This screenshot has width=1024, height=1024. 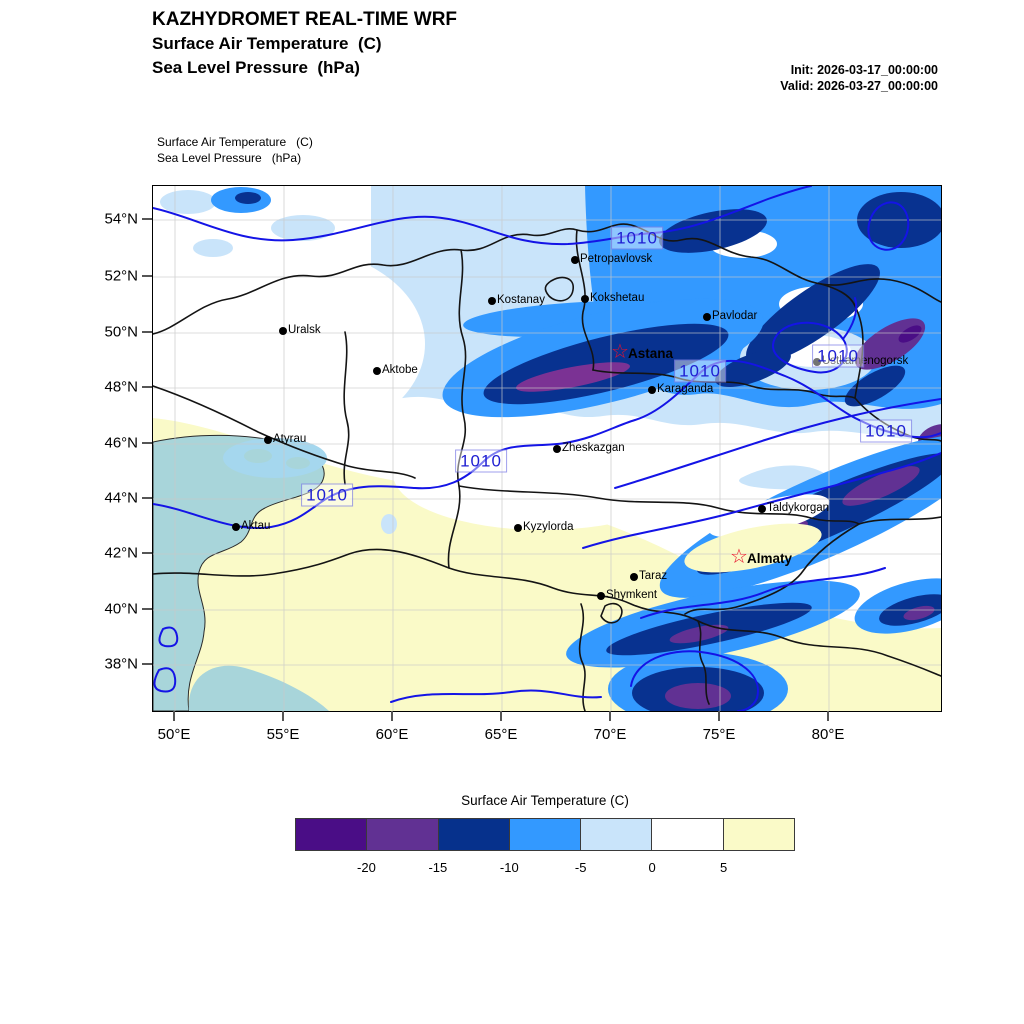 What do you see at coordinates (235, 142) in the screenshot?
I see `map-legend-line1: Surface Air Temperature (C)` at bounding box center [235, 142].